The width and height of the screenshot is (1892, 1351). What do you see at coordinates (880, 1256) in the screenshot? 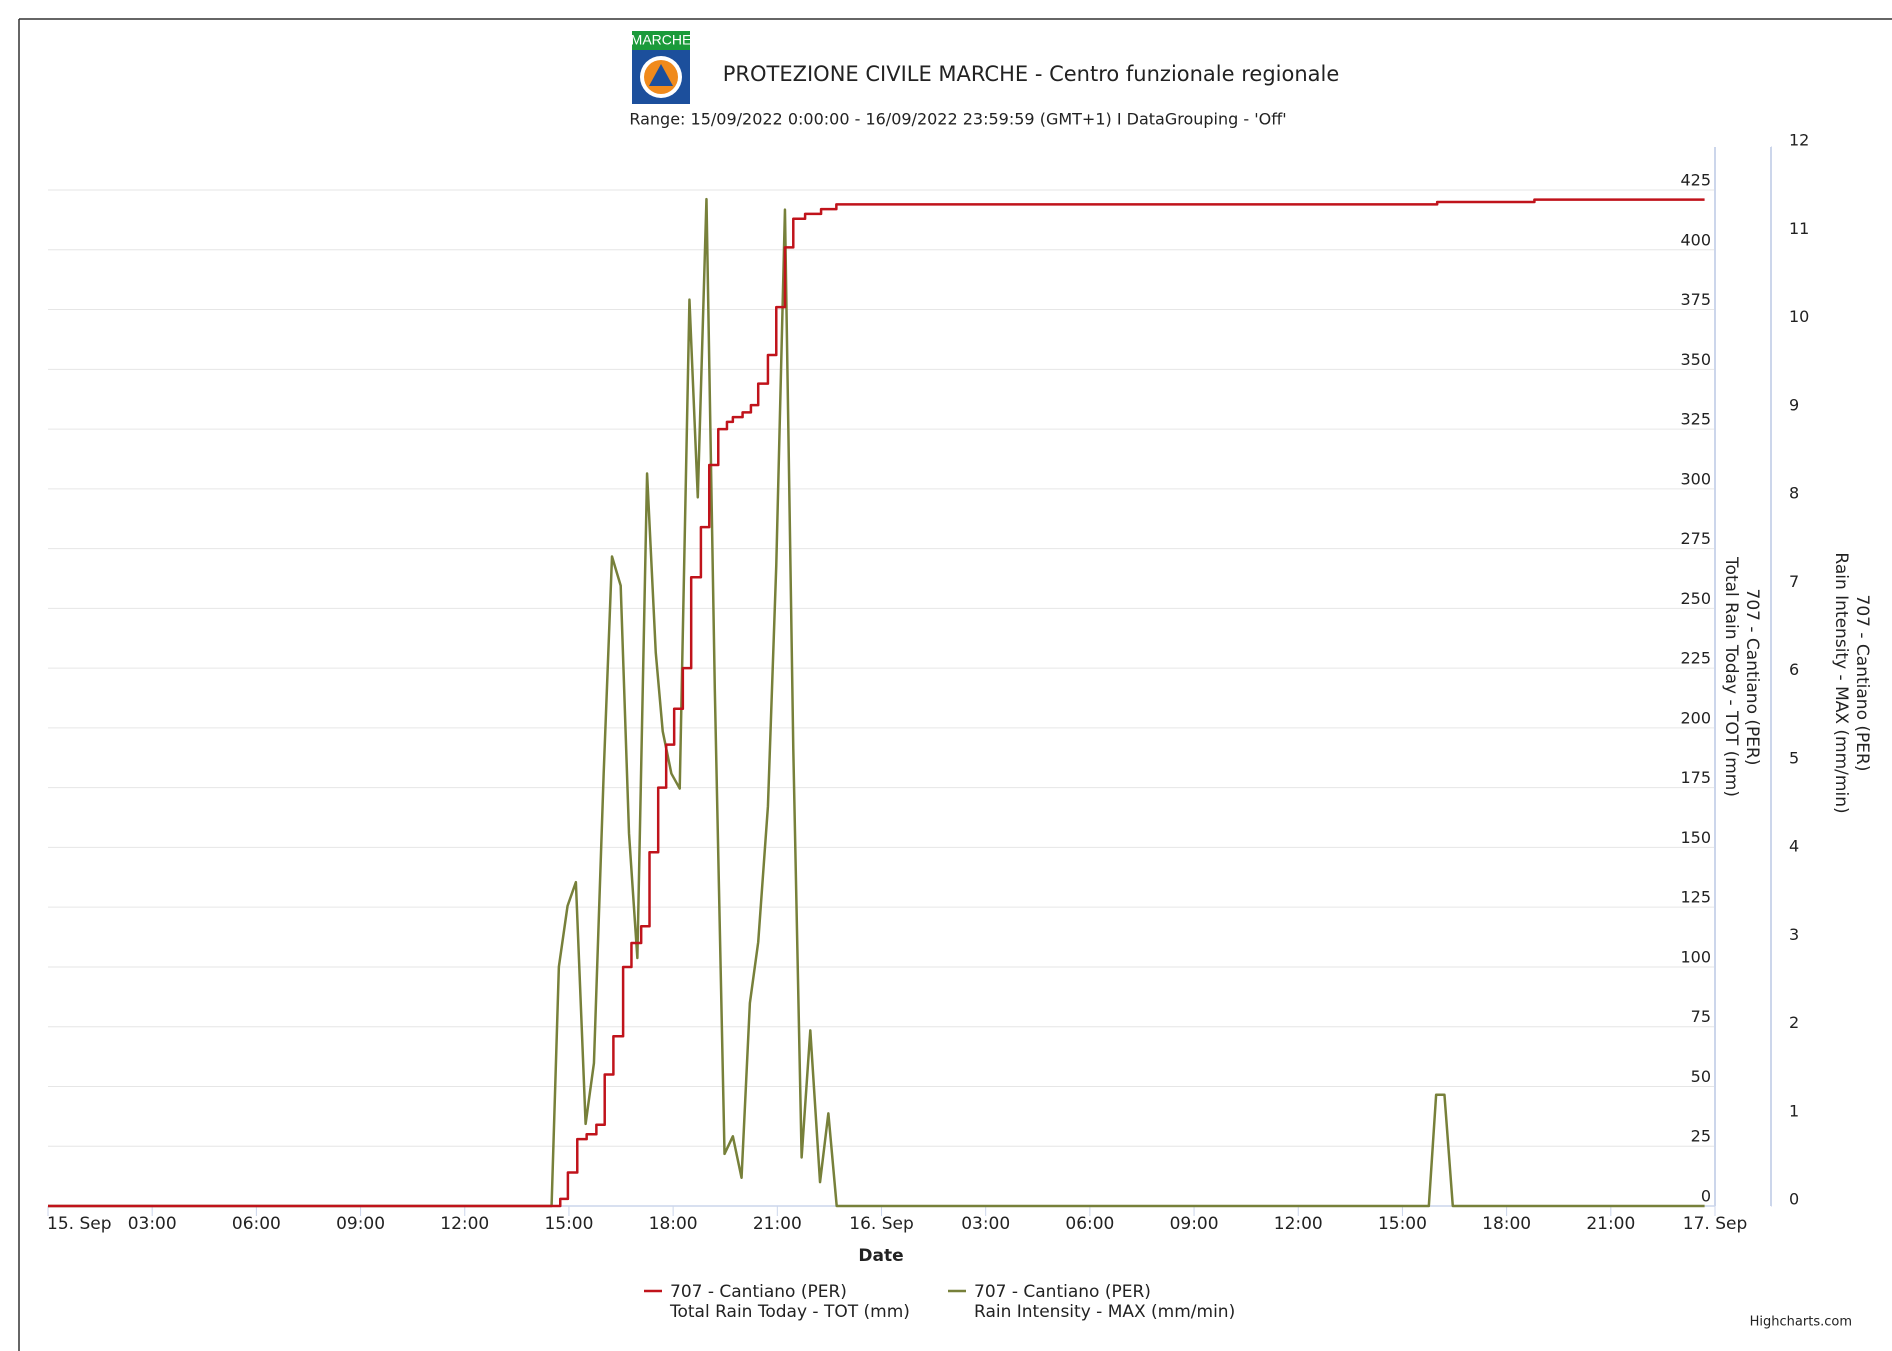
I see `x-axis-title: Date` at bounding box center [880, 1256].